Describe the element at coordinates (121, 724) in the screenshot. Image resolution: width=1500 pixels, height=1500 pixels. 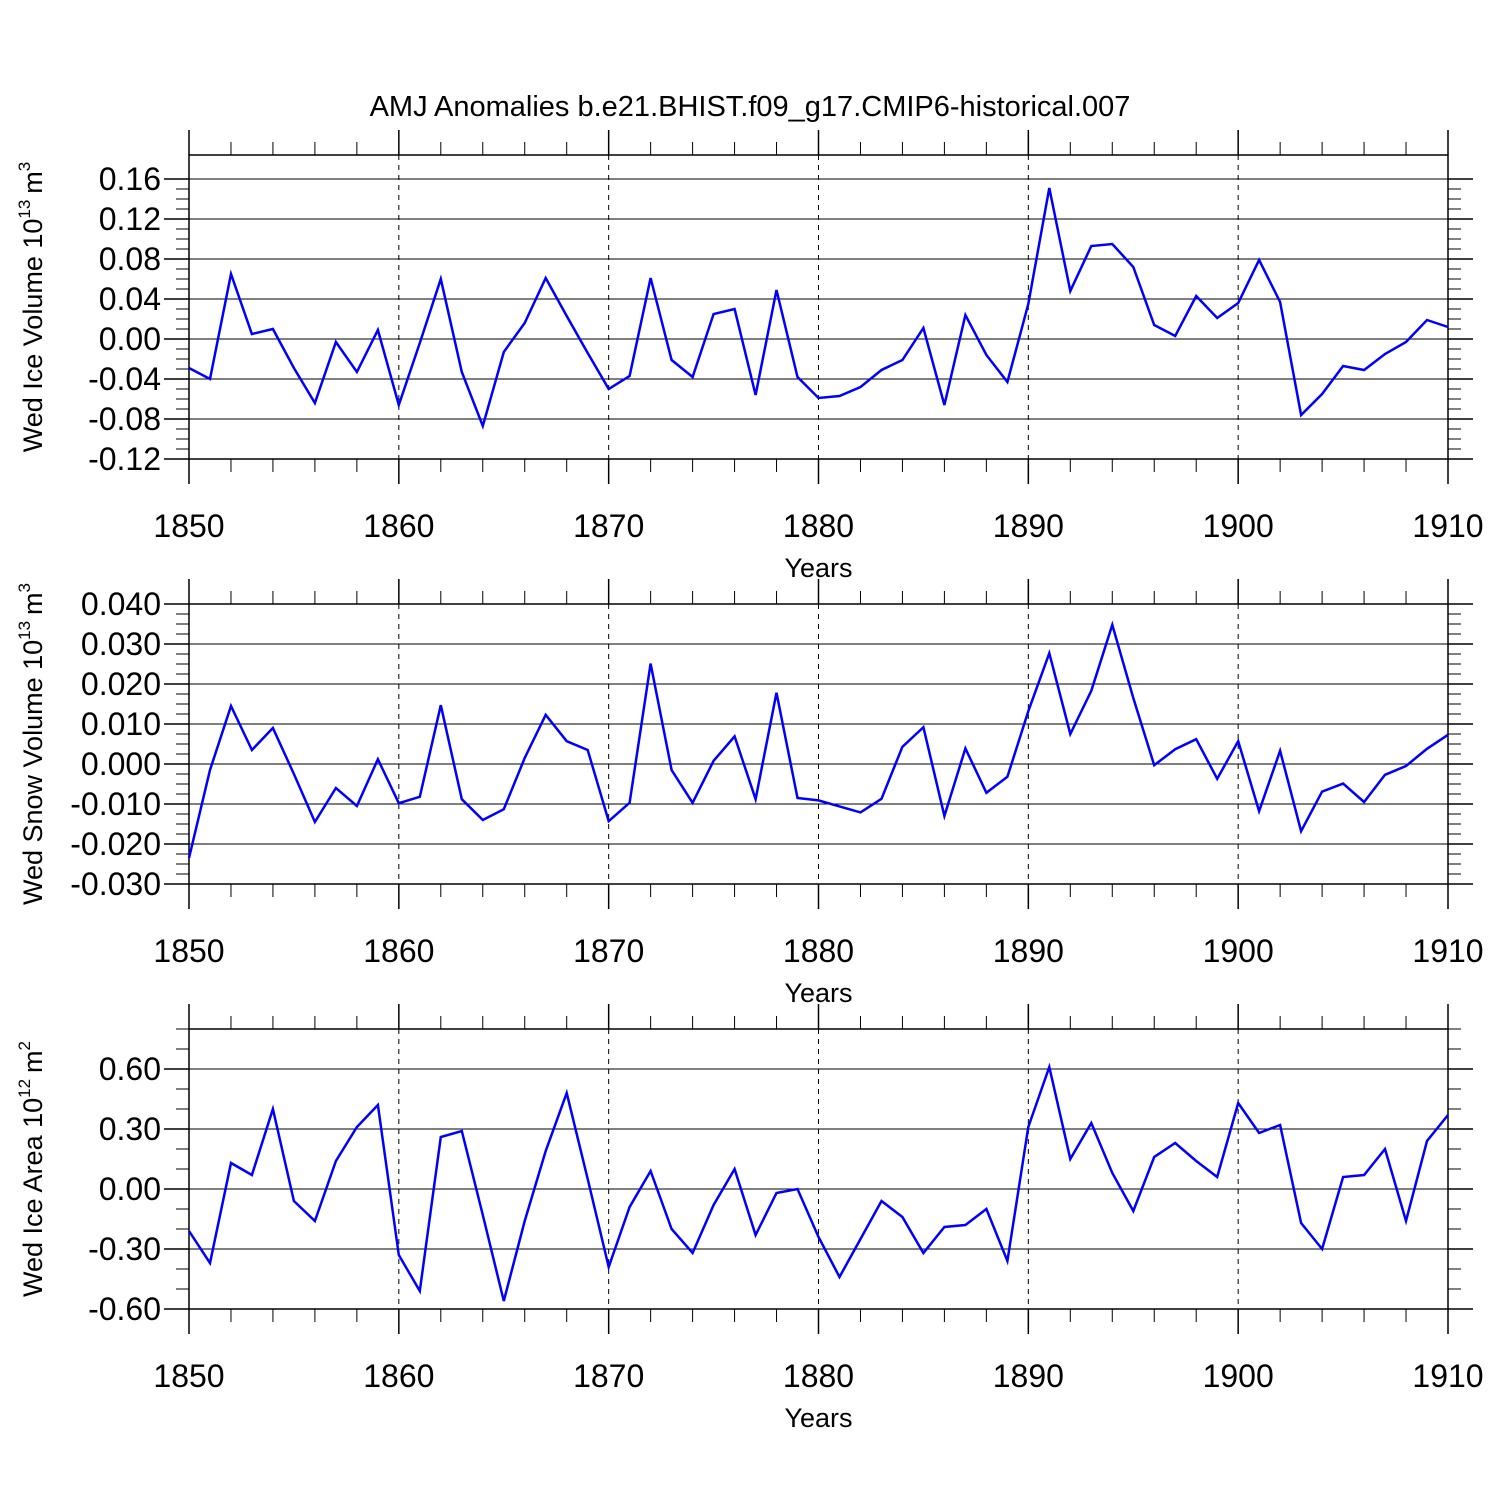
I see `y-tick-label: 0.010` at that location.